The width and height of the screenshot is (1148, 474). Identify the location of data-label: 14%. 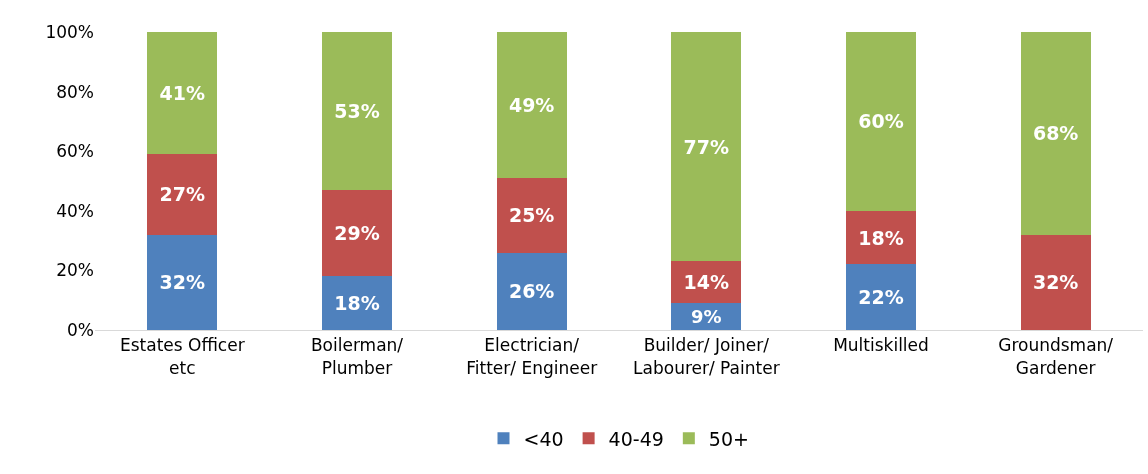
(706, 282).